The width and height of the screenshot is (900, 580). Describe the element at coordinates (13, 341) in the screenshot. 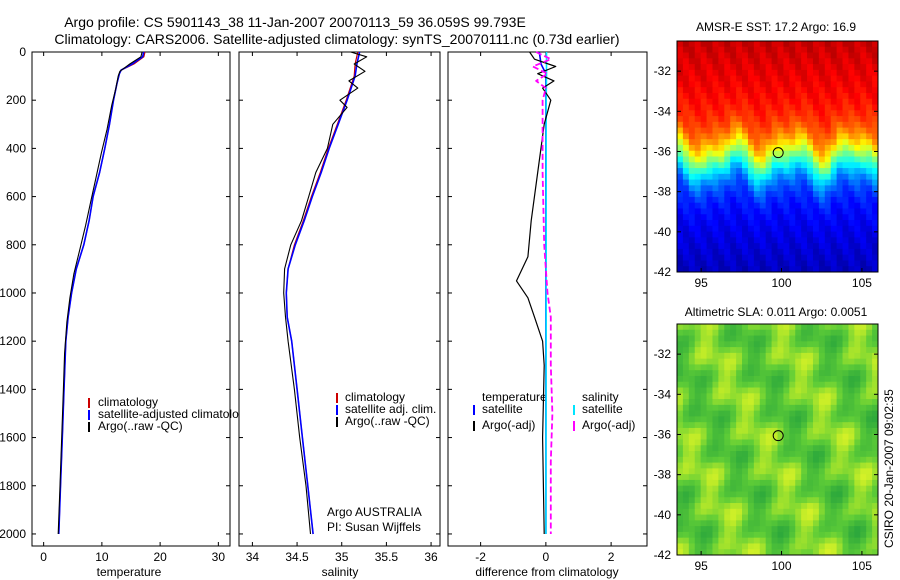

I see `depth-tick-label: 1200` at that location.